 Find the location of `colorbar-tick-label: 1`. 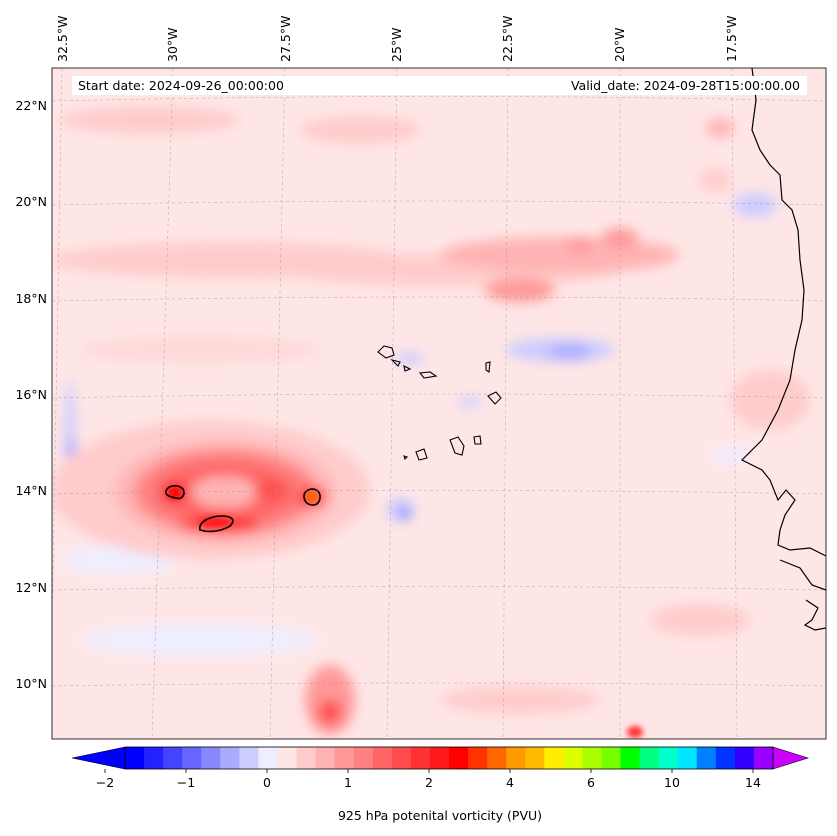

colorbar-tick-label: 1 is located at coordinates (348, 782).